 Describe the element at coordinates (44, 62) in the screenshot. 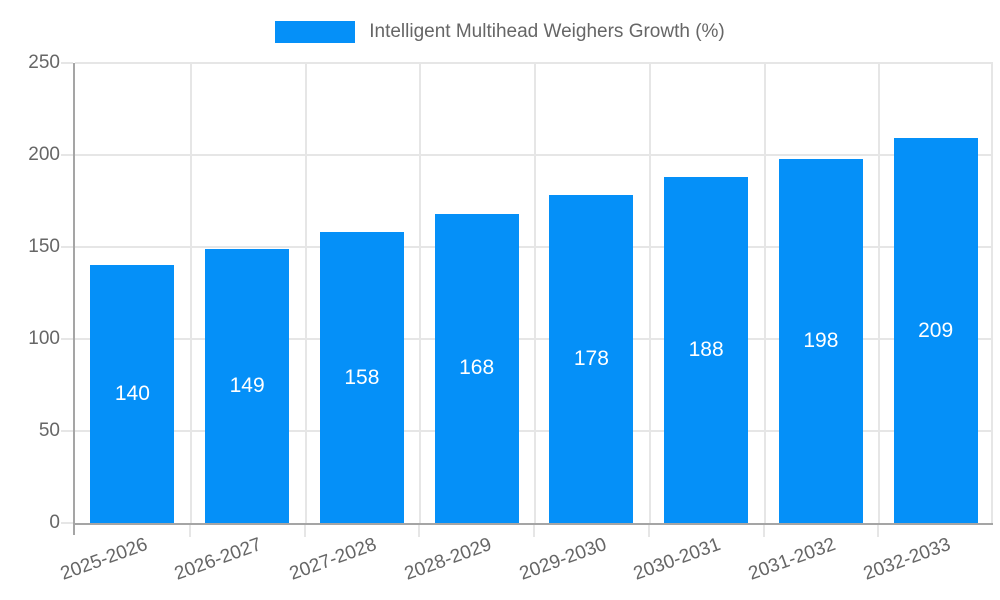

I see `y-axis-tick-label: 250` at that location.